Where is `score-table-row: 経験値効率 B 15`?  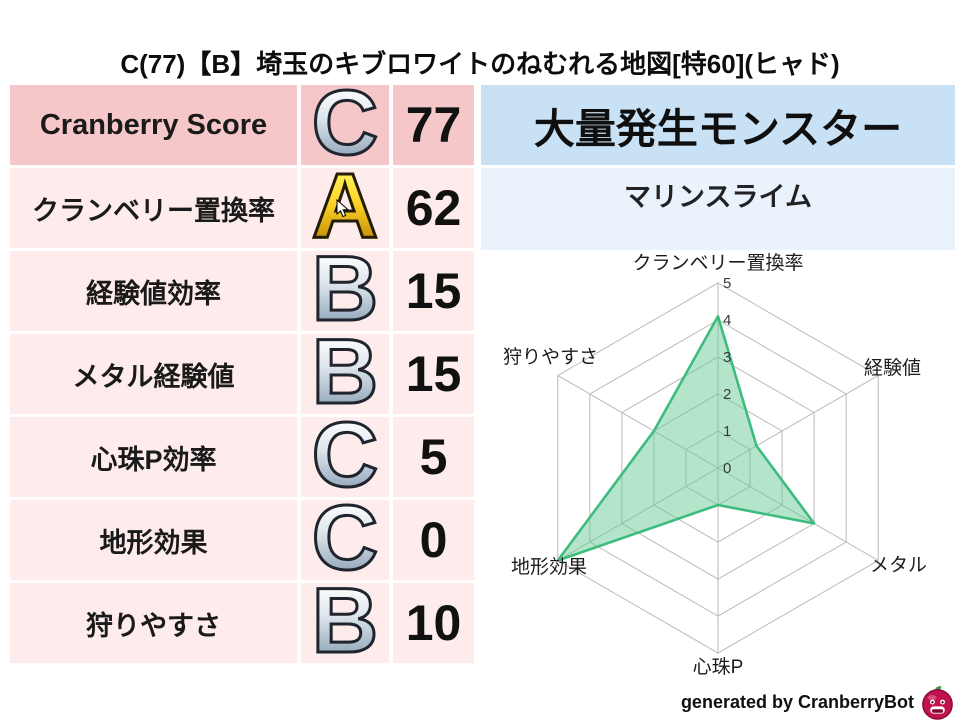 score-table-row: 経験値効率 B 15 is located at coordinates (242, 291).